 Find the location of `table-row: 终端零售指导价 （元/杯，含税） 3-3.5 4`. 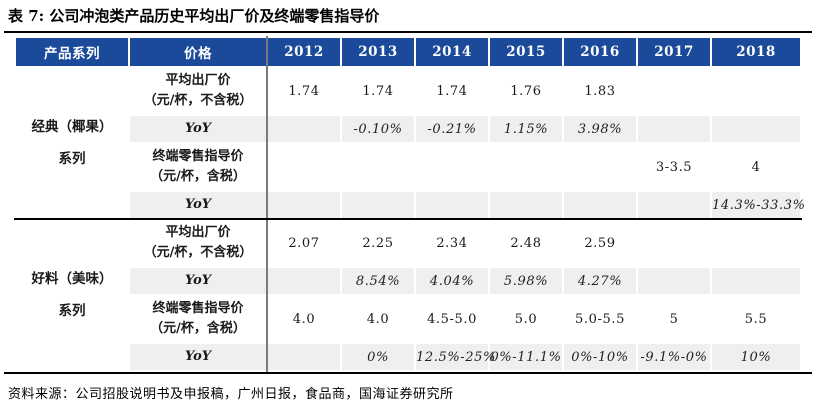

table-row: 终端零售指导价 （元/杯，含税） 3-3.5 4 is located at coordinates (408, 167).